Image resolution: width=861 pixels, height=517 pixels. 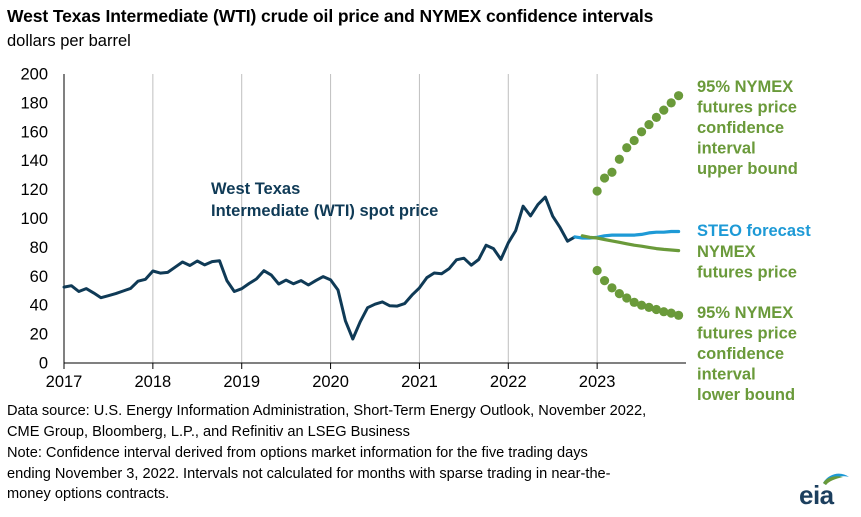 What do you see at coordinates (747, 108) in the screenshot?
I see `upper-bound-series-label: futures price` at bounding box center [747, 108].